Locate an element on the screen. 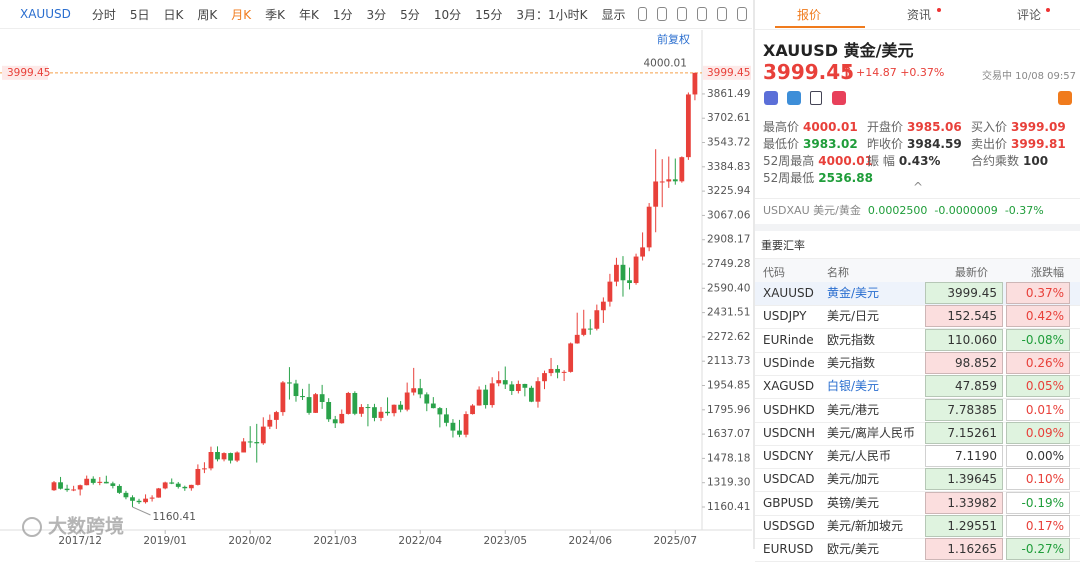 The image size is (1080, 562). stat-label: 52周最高 is located at coordinates (789, 161).